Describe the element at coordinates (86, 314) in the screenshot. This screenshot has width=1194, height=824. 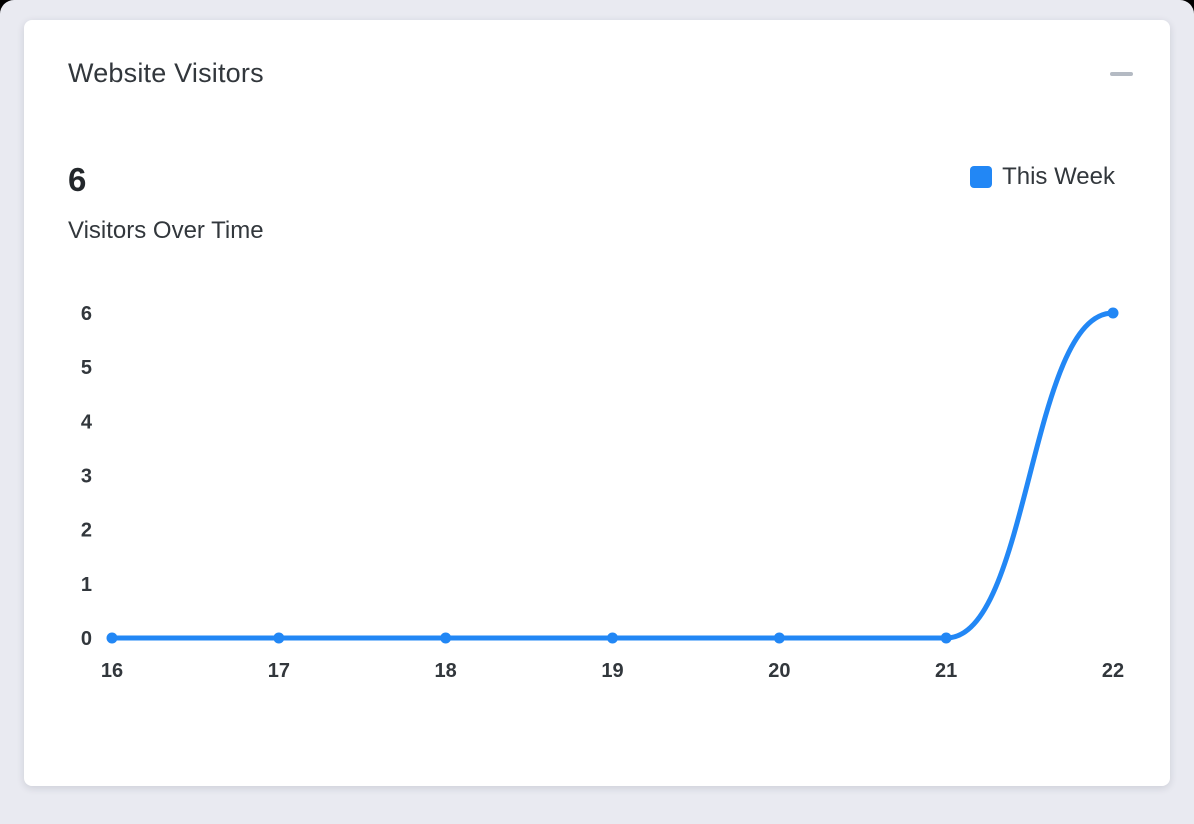
I see `y-axis-label: 6` at that location.